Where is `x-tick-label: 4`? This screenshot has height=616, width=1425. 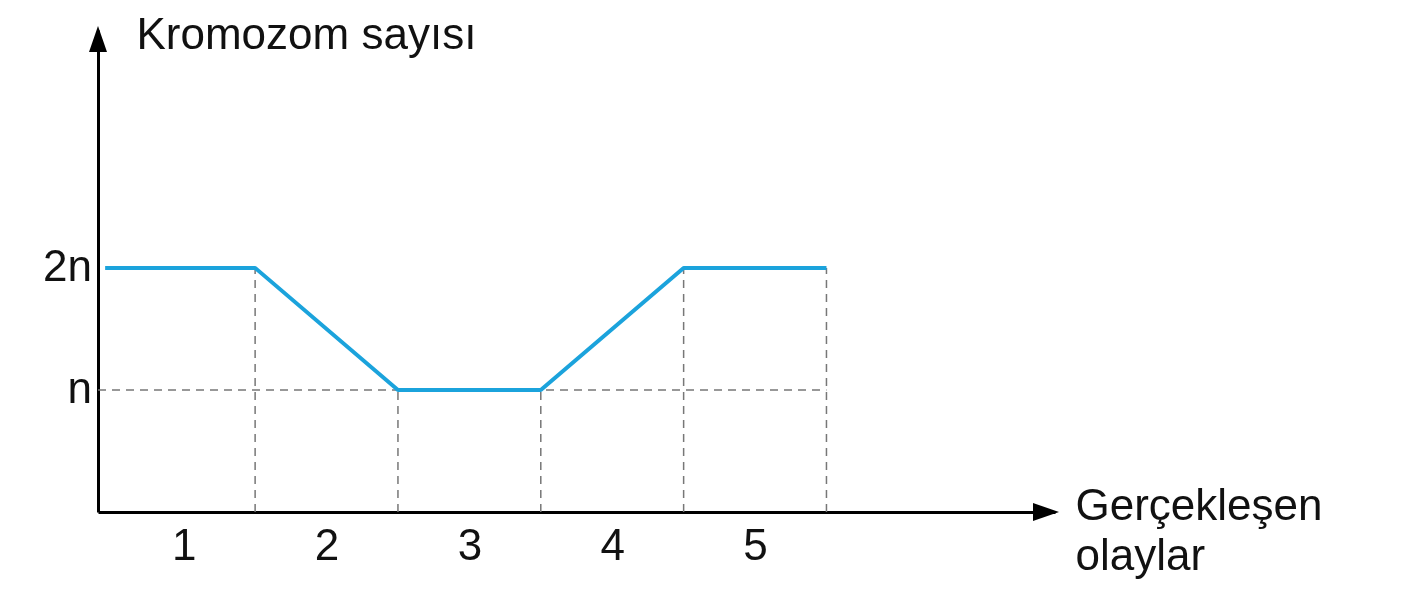 x-tick-label: 4 is located at coordinates (612, 544).